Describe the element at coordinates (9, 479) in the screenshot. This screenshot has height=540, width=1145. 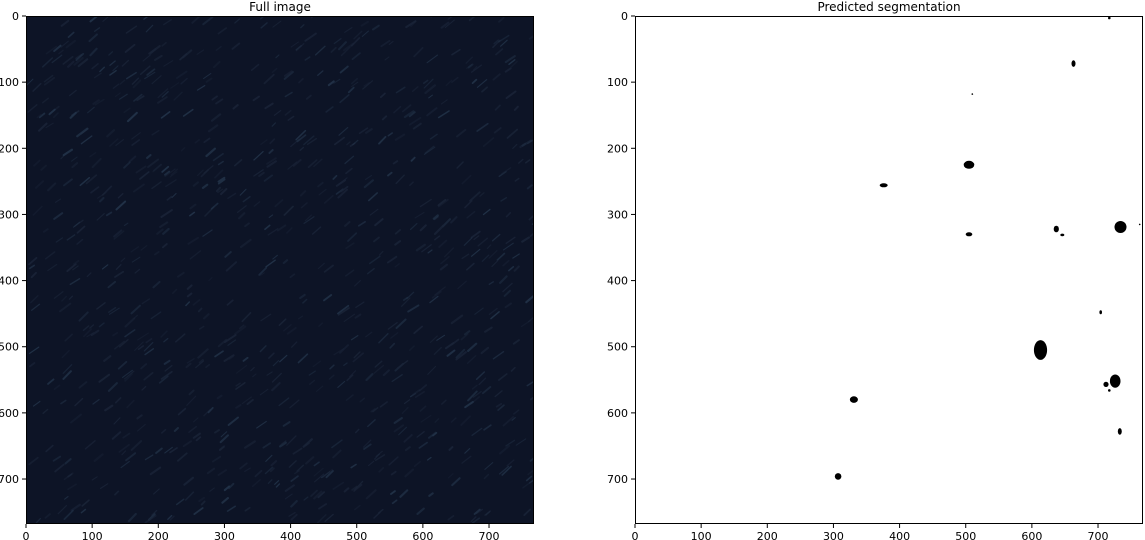
I see `y-tick-label: 700` at that location.